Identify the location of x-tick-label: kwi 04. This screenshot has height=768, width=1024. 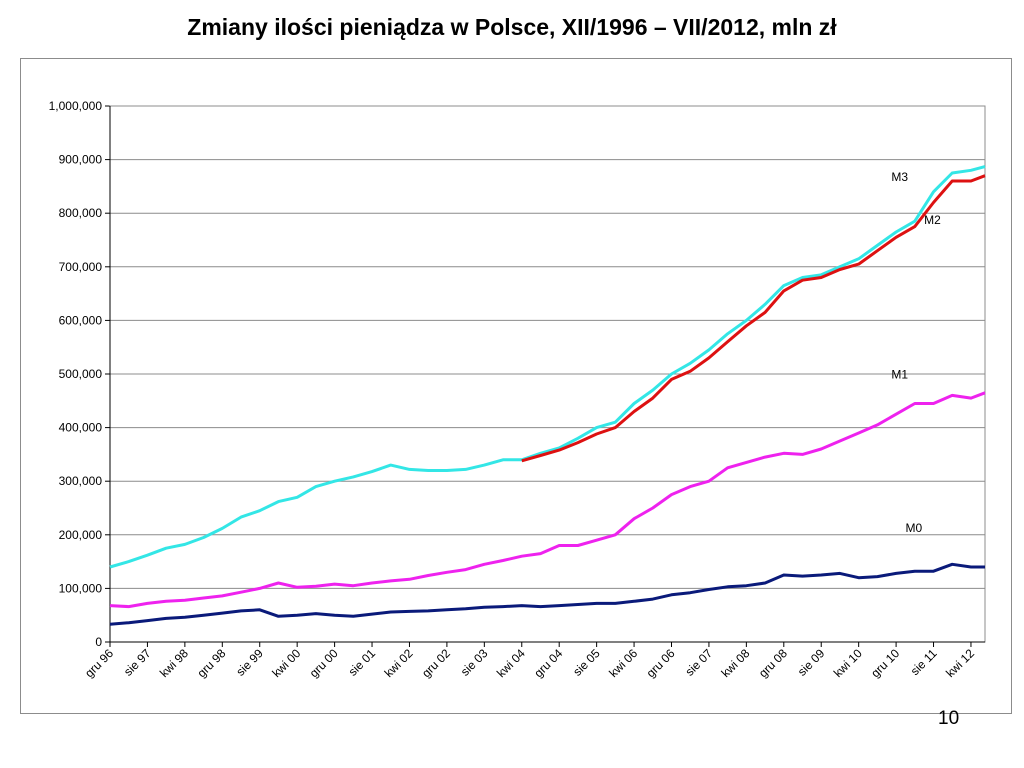
(511, 663).